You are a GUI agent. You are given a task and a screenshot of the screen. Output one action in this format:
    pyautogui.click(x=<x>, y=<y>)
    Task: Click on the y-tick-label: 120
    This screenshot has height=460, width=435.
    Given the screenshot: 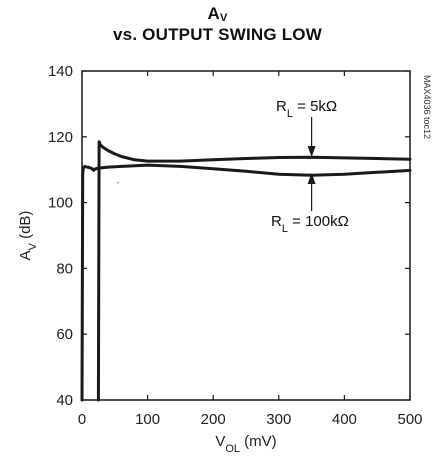 What is the action you would take?
    pyautogui.click(x=60, y=137)
    